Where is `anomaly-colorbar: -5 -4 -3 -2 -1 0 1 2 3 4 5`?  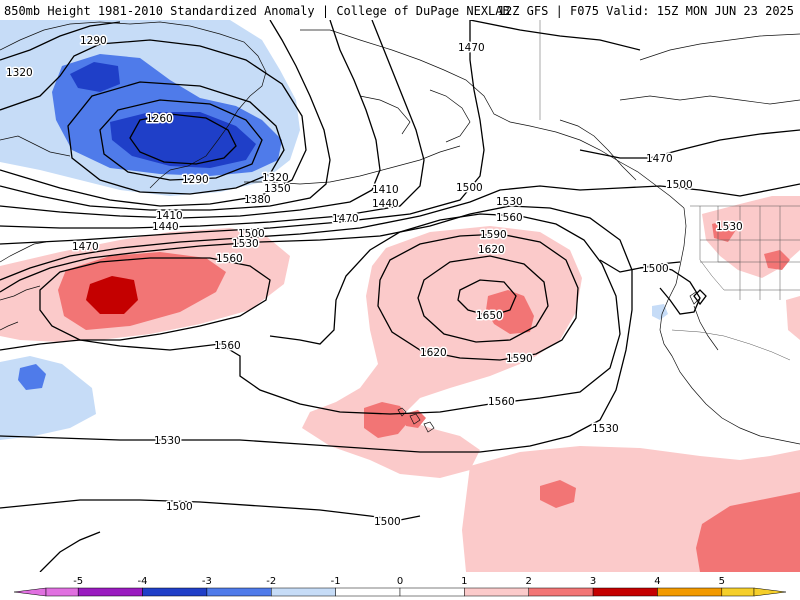 anomaly-colorbar: -5 -4 -3 -2 -1 0 1 2 3 4 5 is located at coordinates (400, 586).